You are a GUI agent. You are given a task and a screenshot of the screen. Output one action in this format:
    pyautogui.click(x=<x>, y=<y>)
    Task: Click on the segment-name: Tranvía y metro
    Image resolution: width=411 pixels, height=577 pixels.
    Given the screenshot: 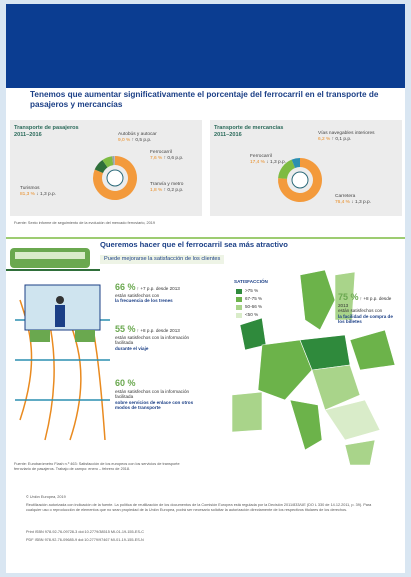 What is the action you would take?
    pyautogui.click(x=167, y=184)
    